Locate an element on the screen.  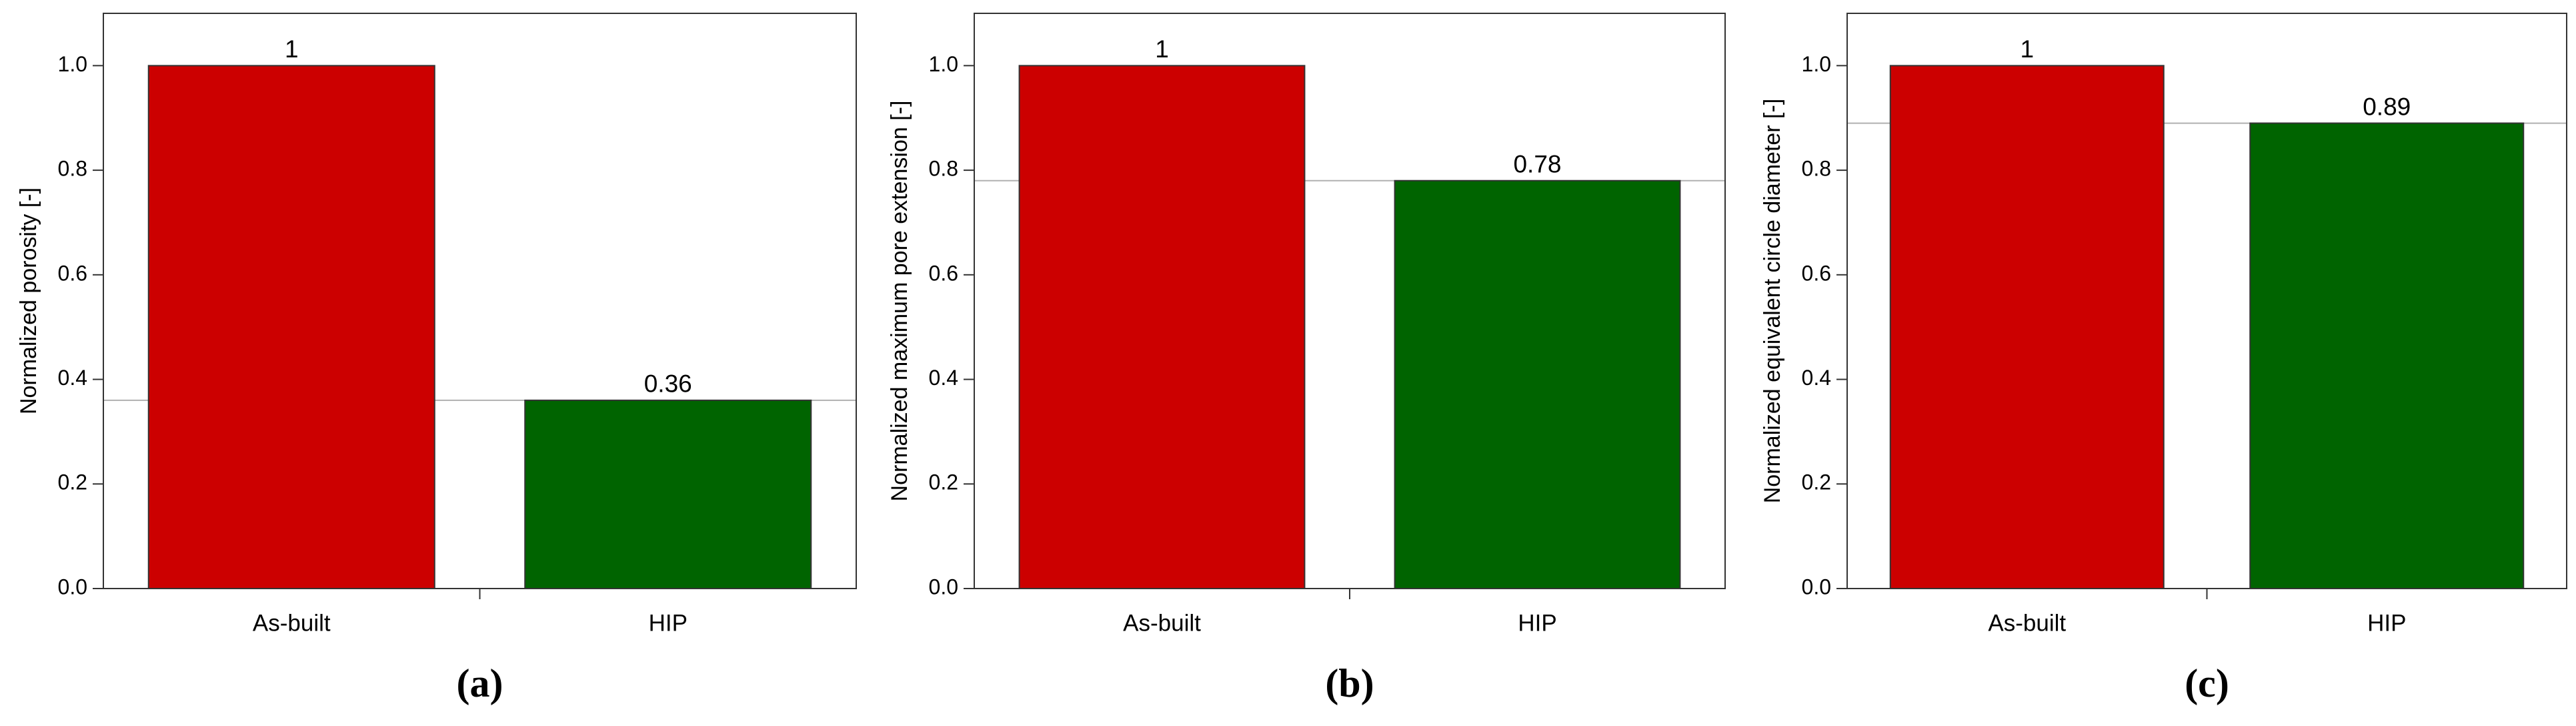
y-axis-label: Normalized maximum pore extension [-] is located at coordinates (899, 301).